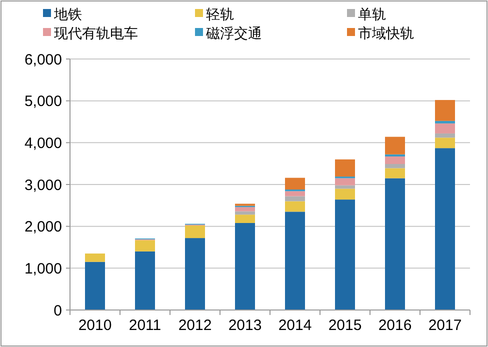 Image resolution: width=488 pixels, height=347 pixels. I want to click on x-tick-label: 2013, so click(245, 325).